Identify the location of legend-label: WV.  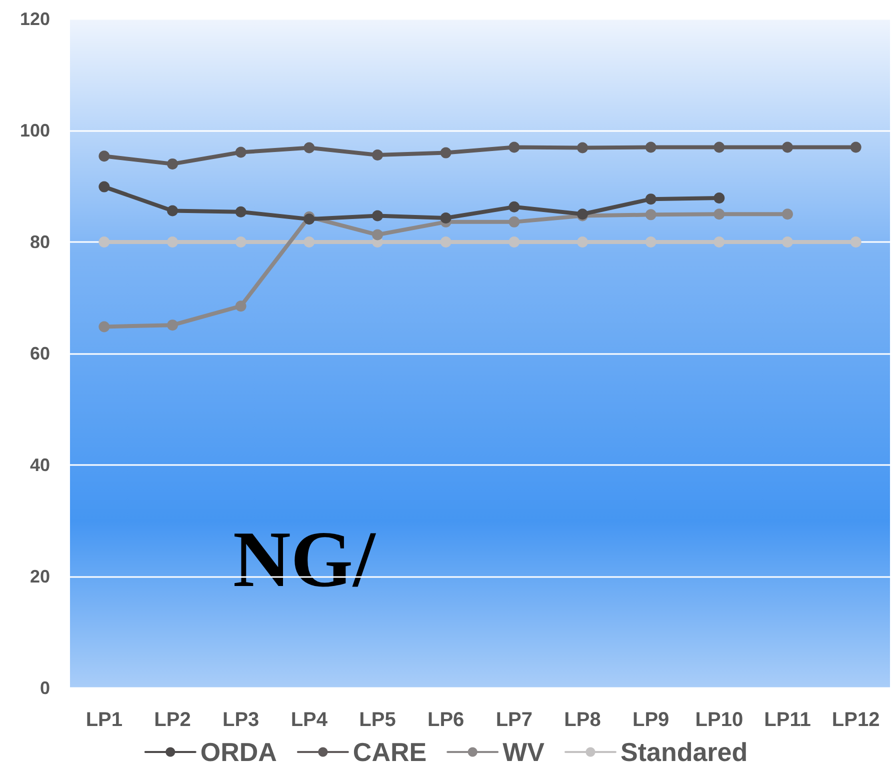
(524, 752).